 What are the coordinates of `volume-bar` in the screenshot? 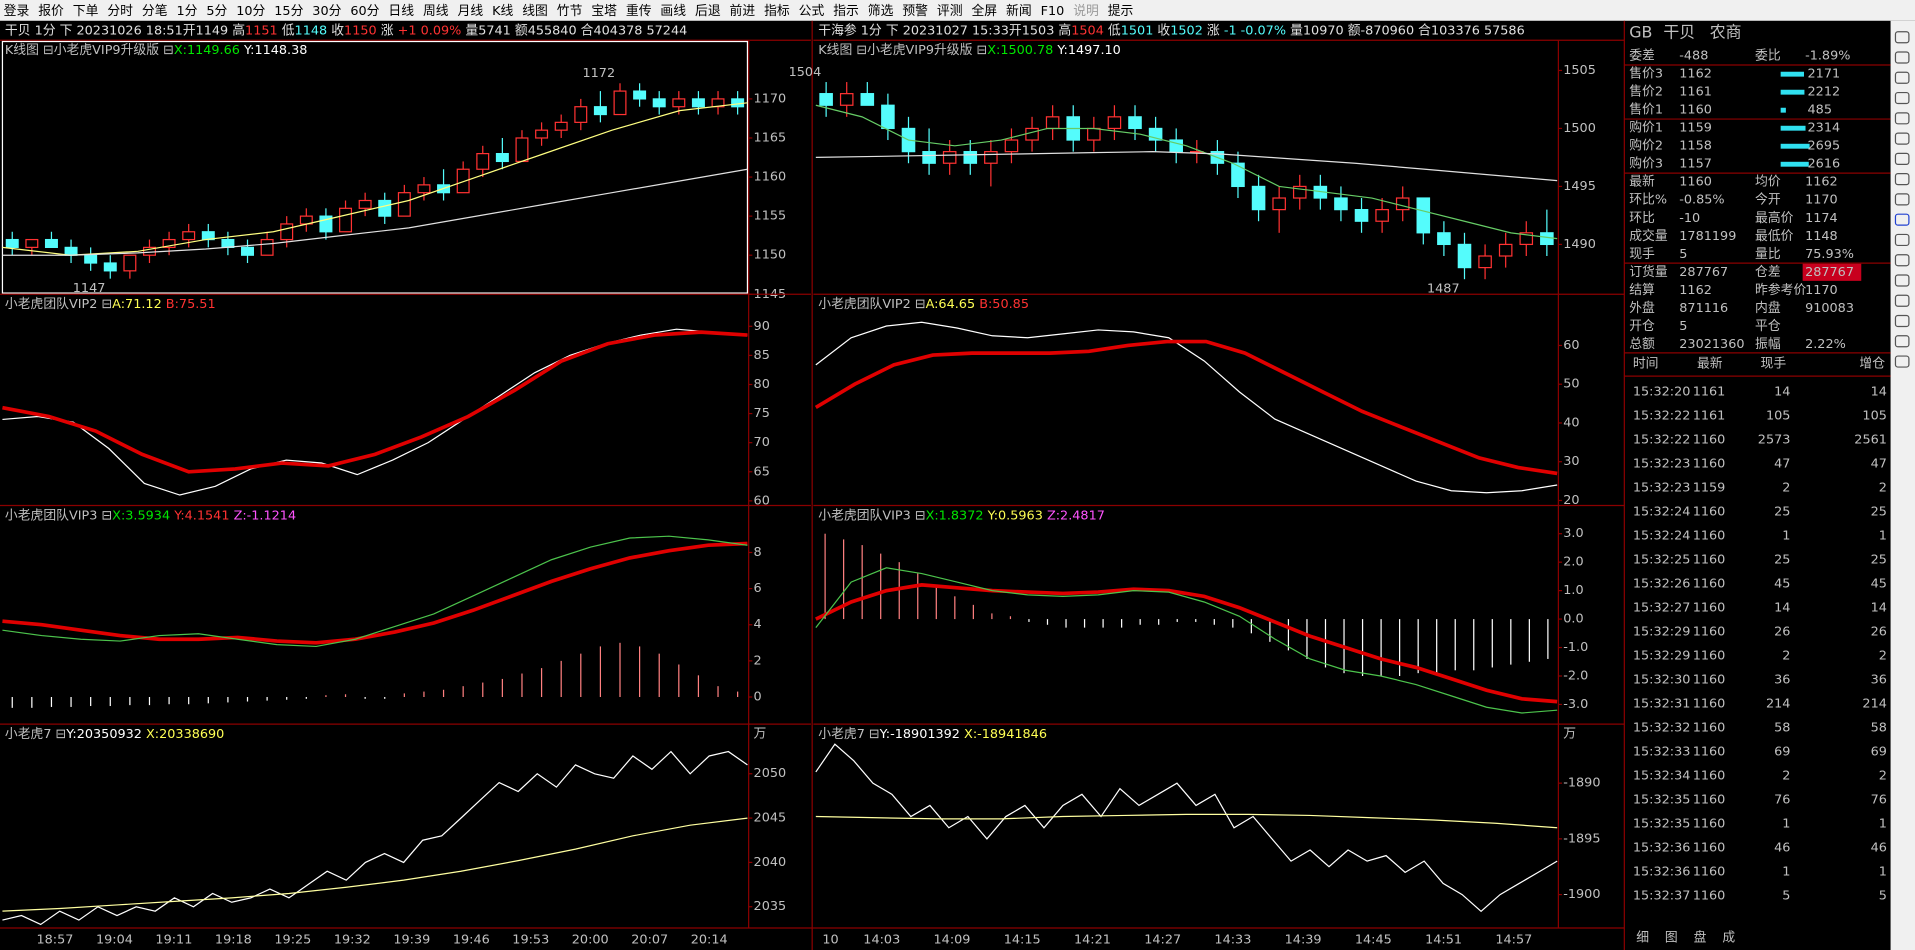 It's located at (1794, 164).